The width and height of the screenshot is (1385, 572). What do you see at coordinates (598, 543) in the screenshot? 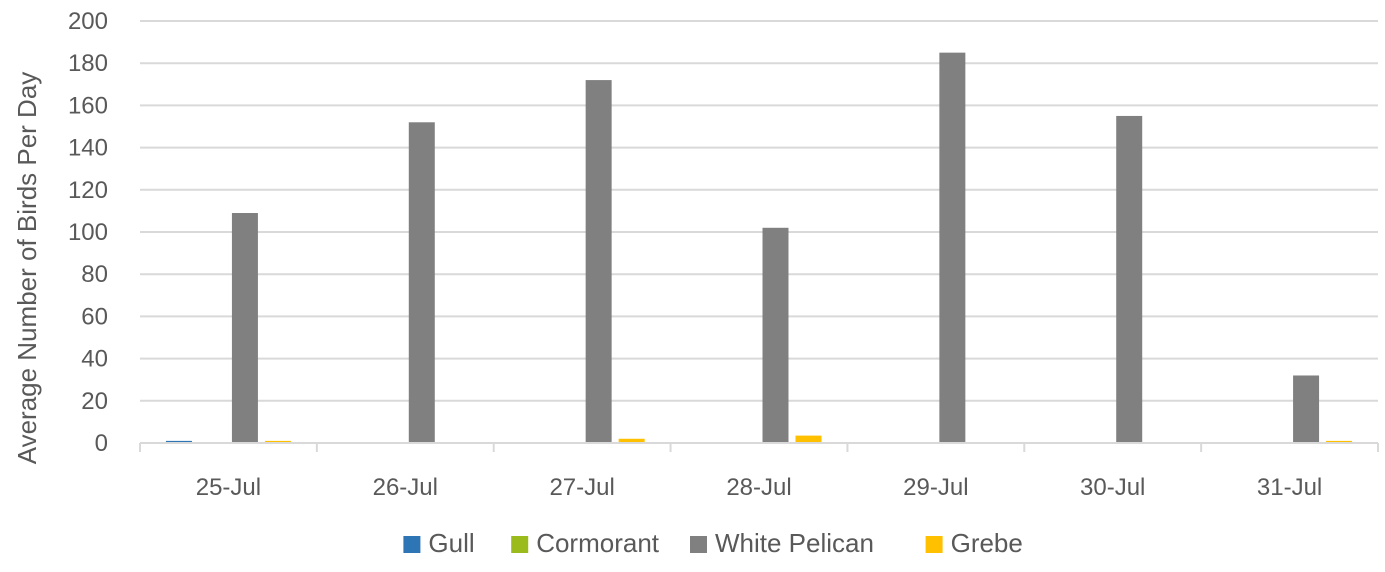
I see `legend-label: Cormorant` at bounding box center [598, 543].